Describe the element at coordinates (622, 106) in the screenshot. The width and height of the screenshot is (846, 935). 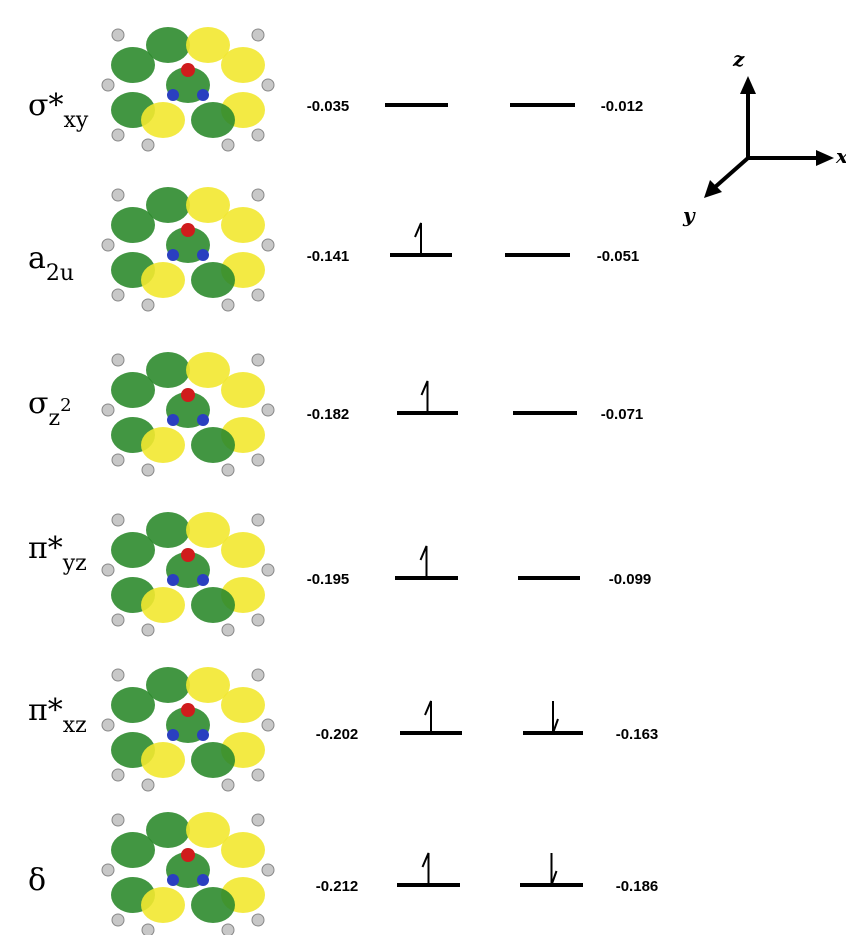
I see `beta-energy: -0.012` at that location.